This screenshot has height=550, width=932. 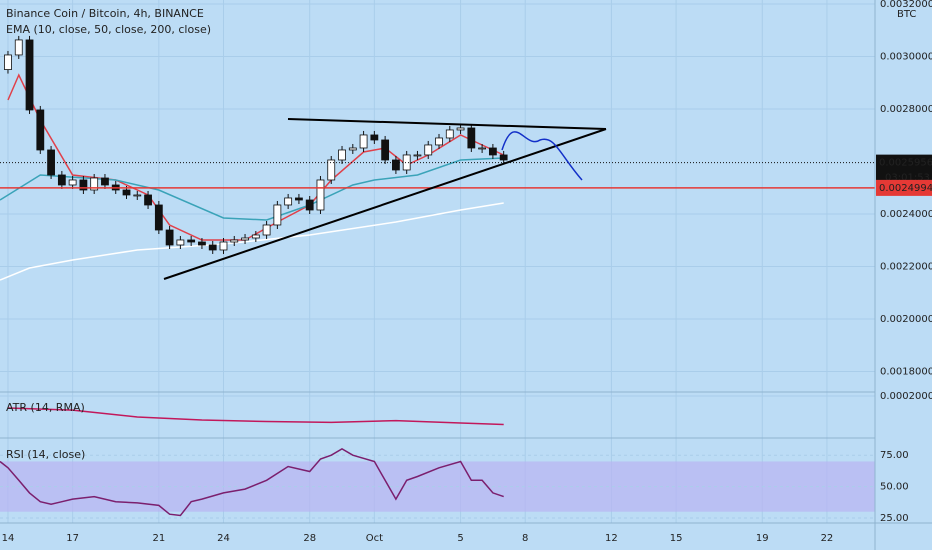 I want to click on x-tick-label: 21, so click(x=158, y=538).